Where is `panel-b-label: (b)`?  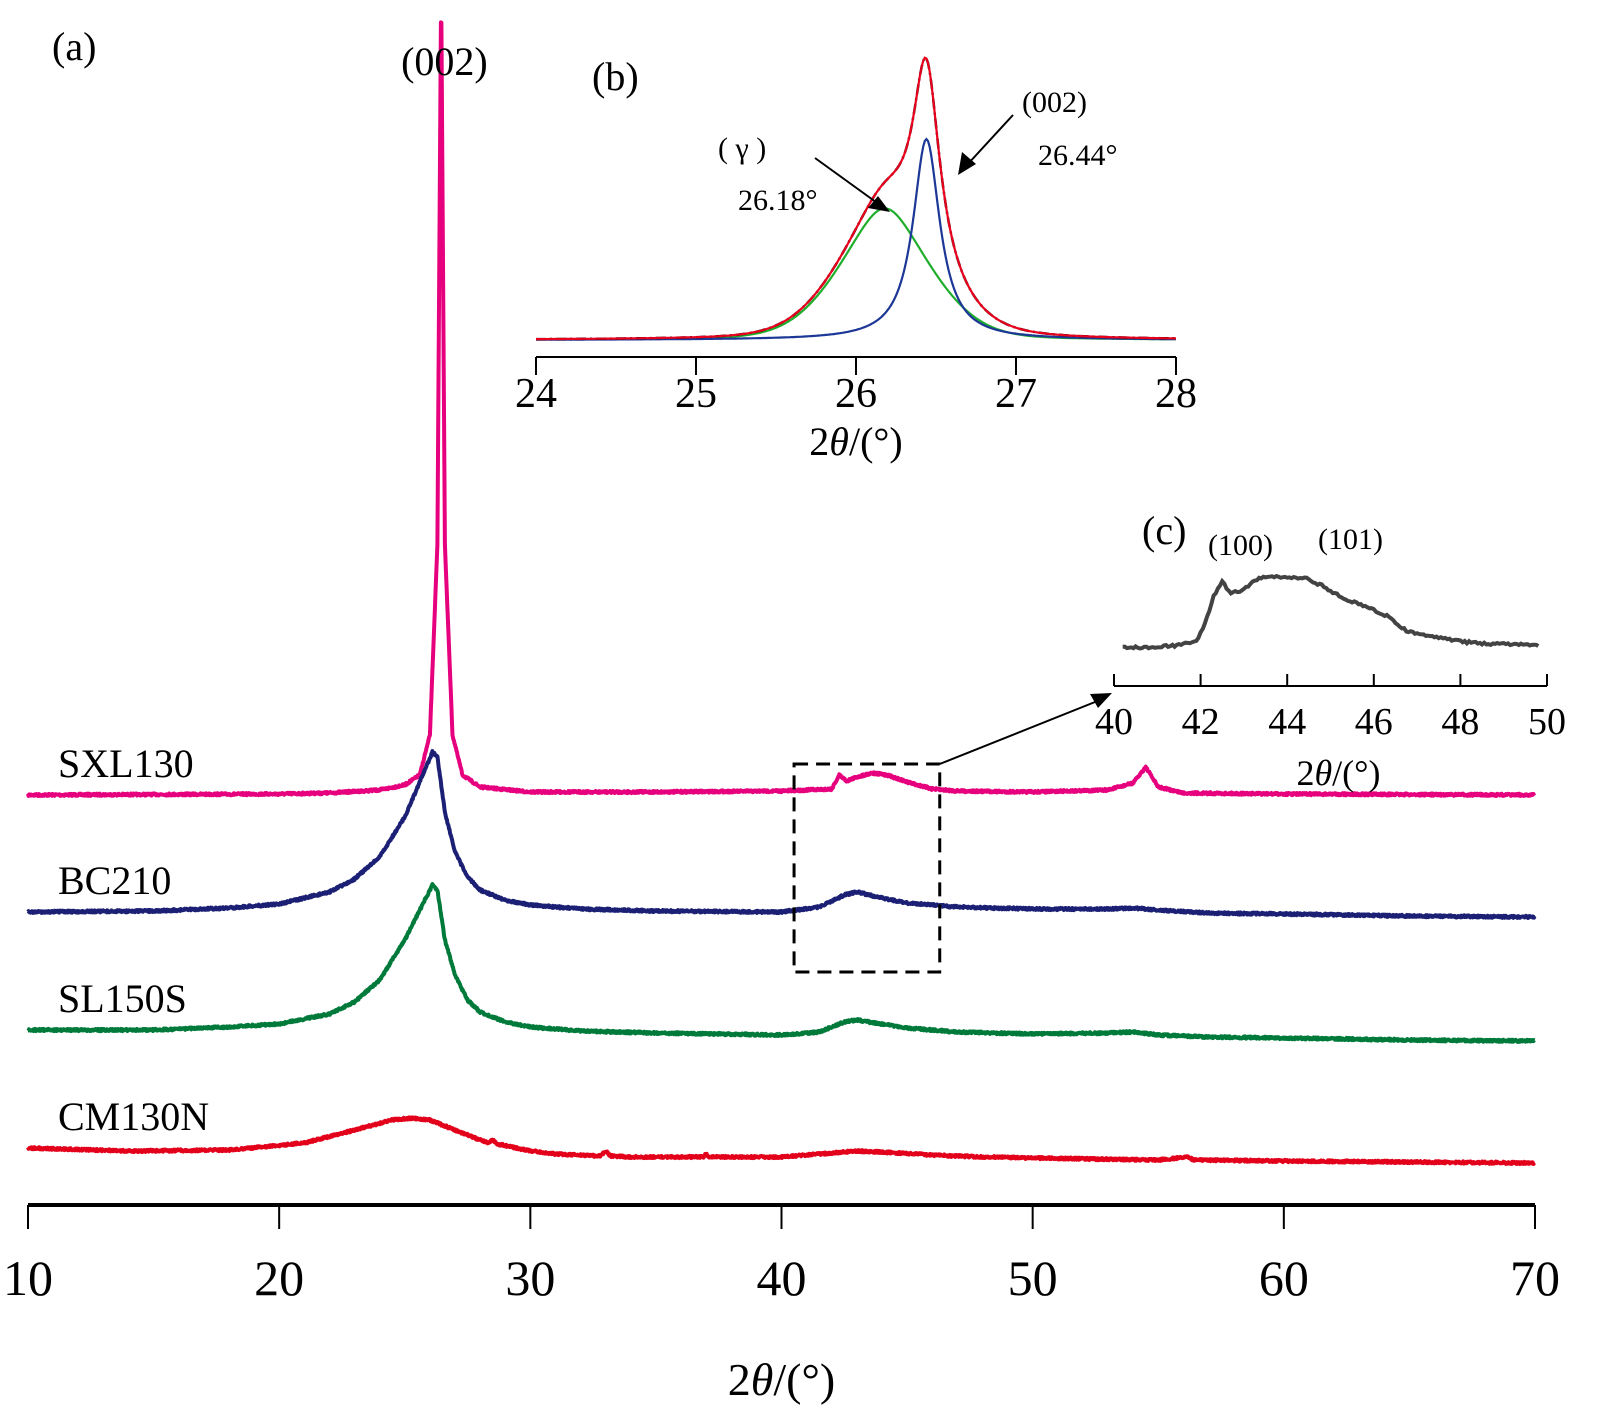
panel-b-label: (b) is located at coordinates (615, 76).